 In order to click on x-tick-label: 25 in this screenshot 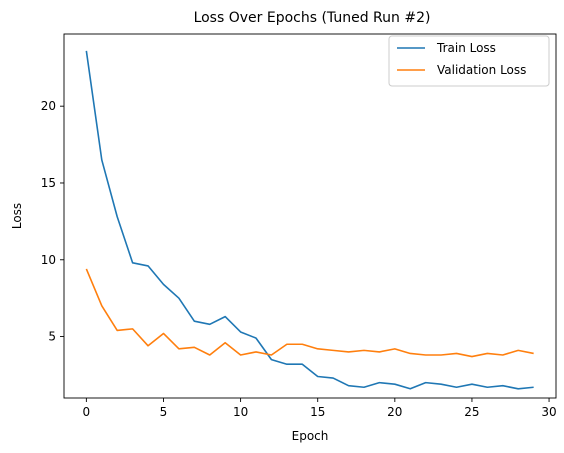, I will do `click(471, 412)`.